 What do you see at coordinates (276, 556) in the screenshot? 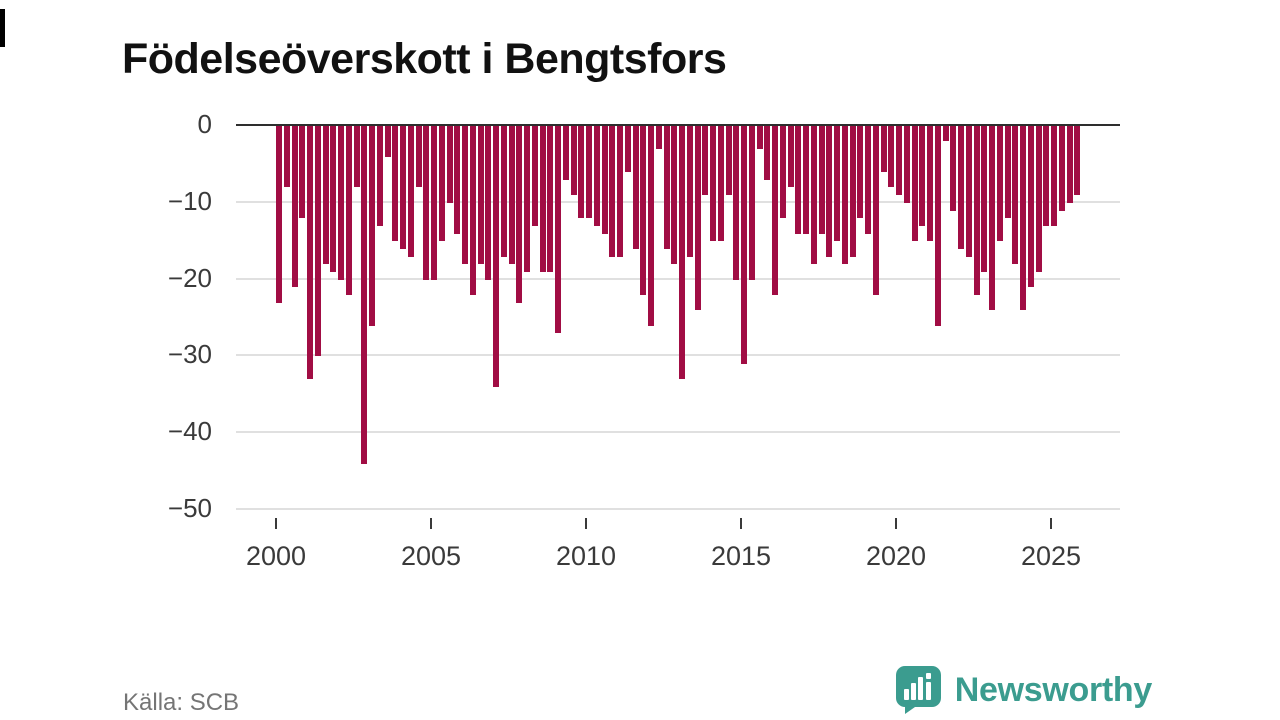
I see `x-axis-label: 2000` at bounding box center [276, 556].